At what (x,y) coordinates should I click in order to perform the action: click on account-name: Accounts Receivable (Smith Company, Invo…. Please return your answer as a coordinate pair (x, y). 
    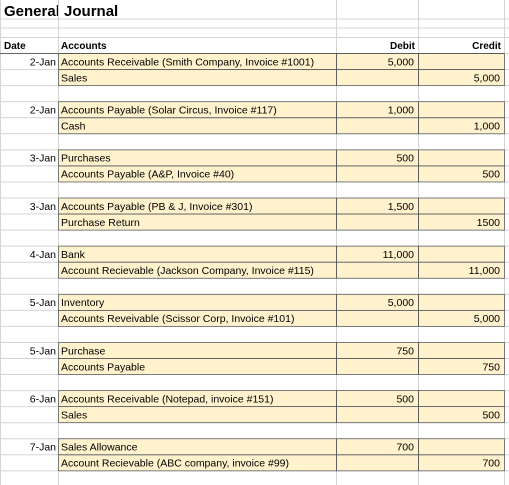
    Looking at the image, I should click on (187, 62).